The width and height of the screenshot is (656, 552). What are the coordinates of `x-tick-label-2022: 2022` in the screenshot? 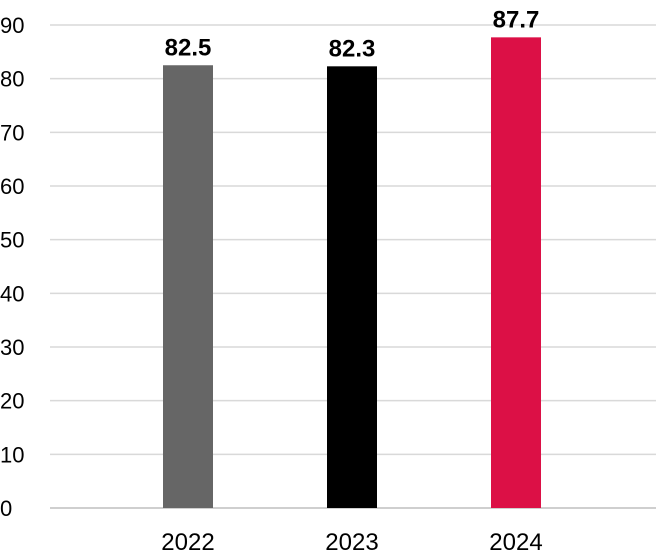 It's located at (187, 540).